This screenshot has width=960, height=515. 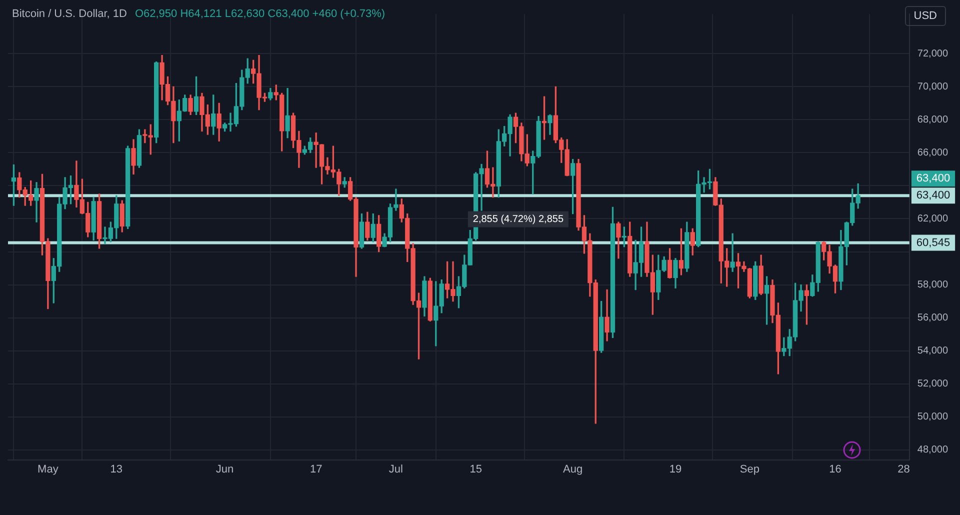 What do you see at coordinates (932, 54) in the screenshot?
I see `y-tick-label: 72,000` at bounding box center [932, 54].